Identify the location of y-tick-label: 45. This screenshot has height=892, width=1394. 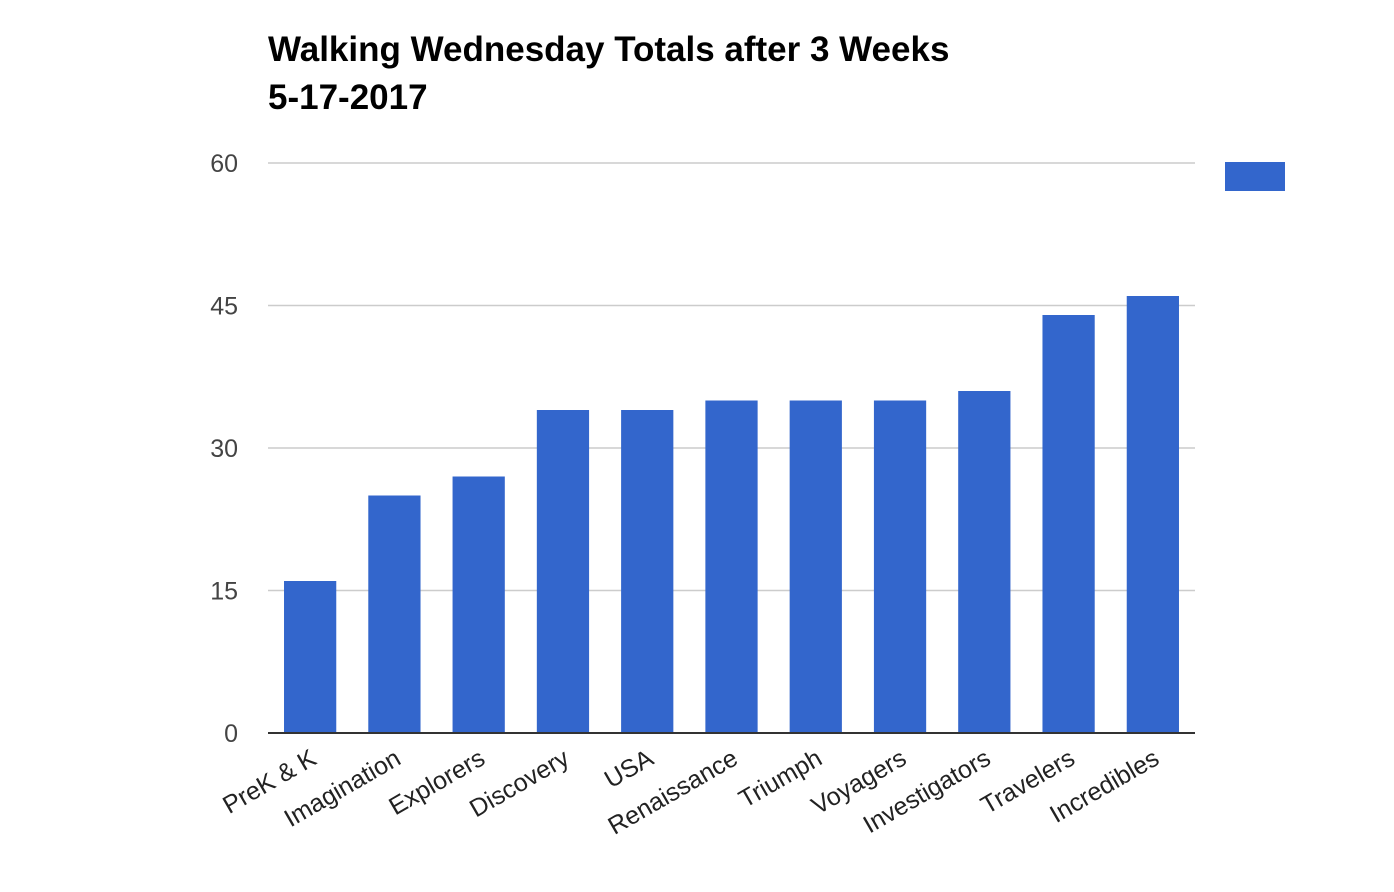
(224, 307).